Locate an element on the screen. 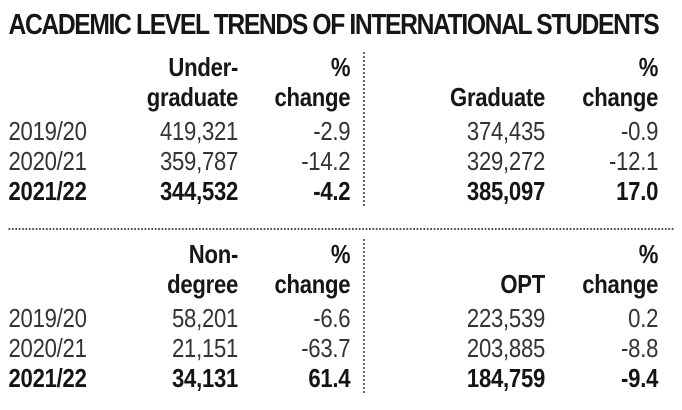 This screenshot has height=410, width=682. value-cell: 58,201 is located at coordinates (205, 318).